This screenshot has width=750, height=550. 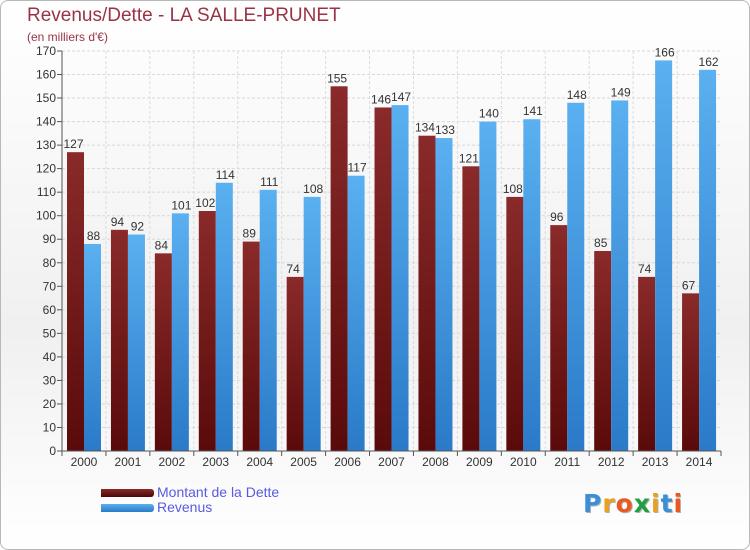 I want to click on y-tick-label: 150, so click(x=46, y=98).